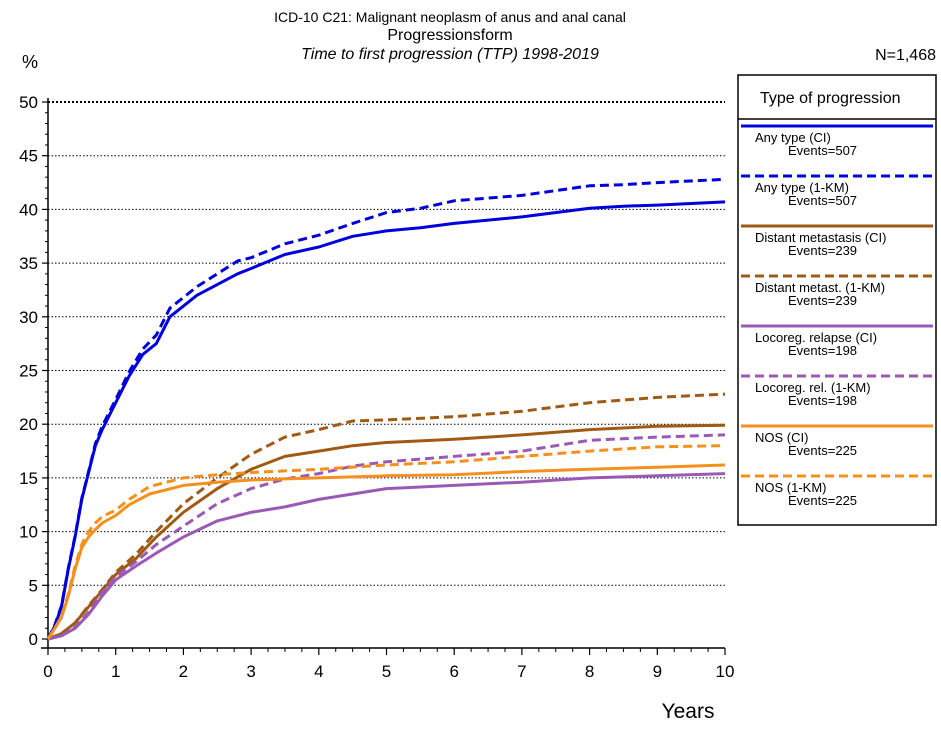 This screenshot has height=729, width=941. I want to click on x-tick-label: 8, so click(589, 671).